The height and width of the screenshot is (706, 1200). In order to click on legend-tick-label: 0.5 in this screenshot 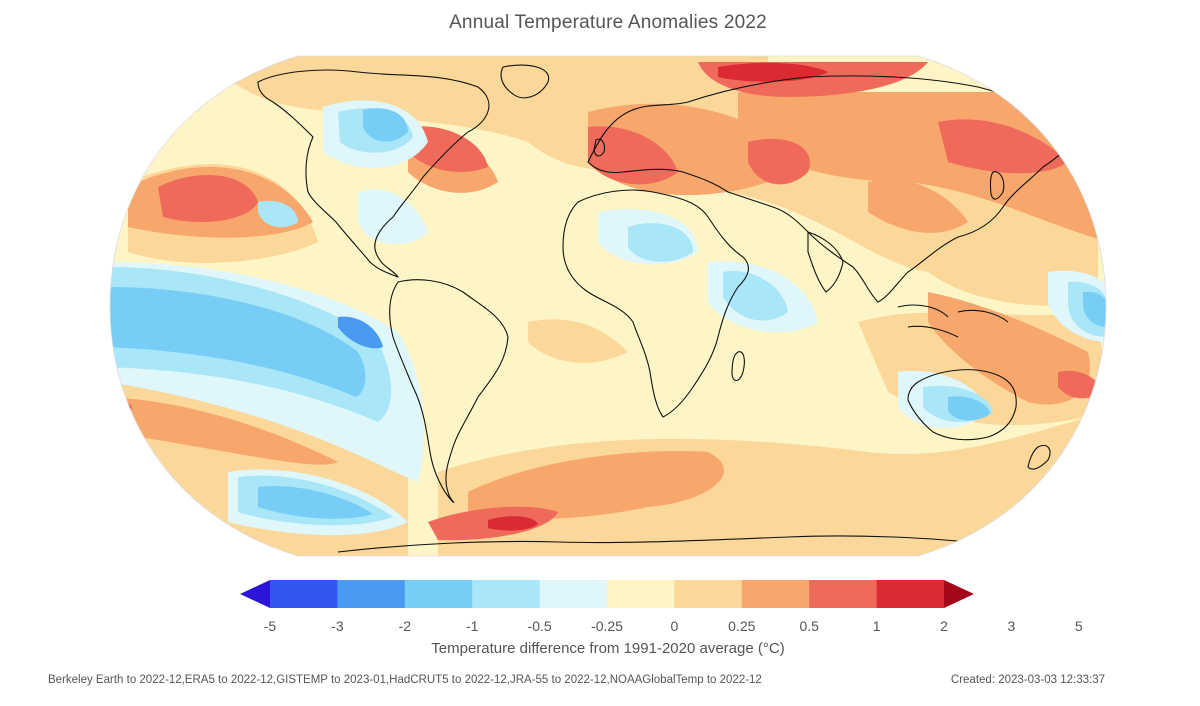, I will do `click(809, 626)`.